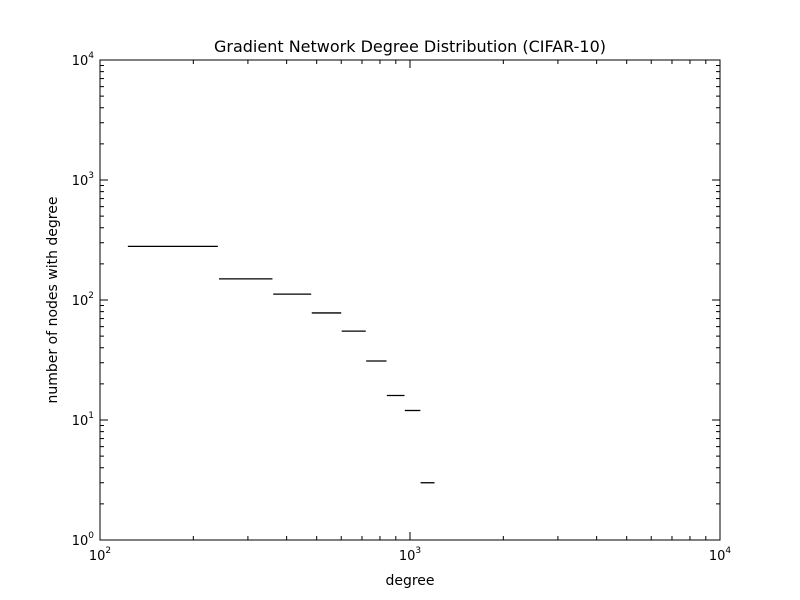  What do you see at coordinates (91, 56) in the screenshot?
I see `y-tick-label-exponent: 4` at bounding box center [91, 56].